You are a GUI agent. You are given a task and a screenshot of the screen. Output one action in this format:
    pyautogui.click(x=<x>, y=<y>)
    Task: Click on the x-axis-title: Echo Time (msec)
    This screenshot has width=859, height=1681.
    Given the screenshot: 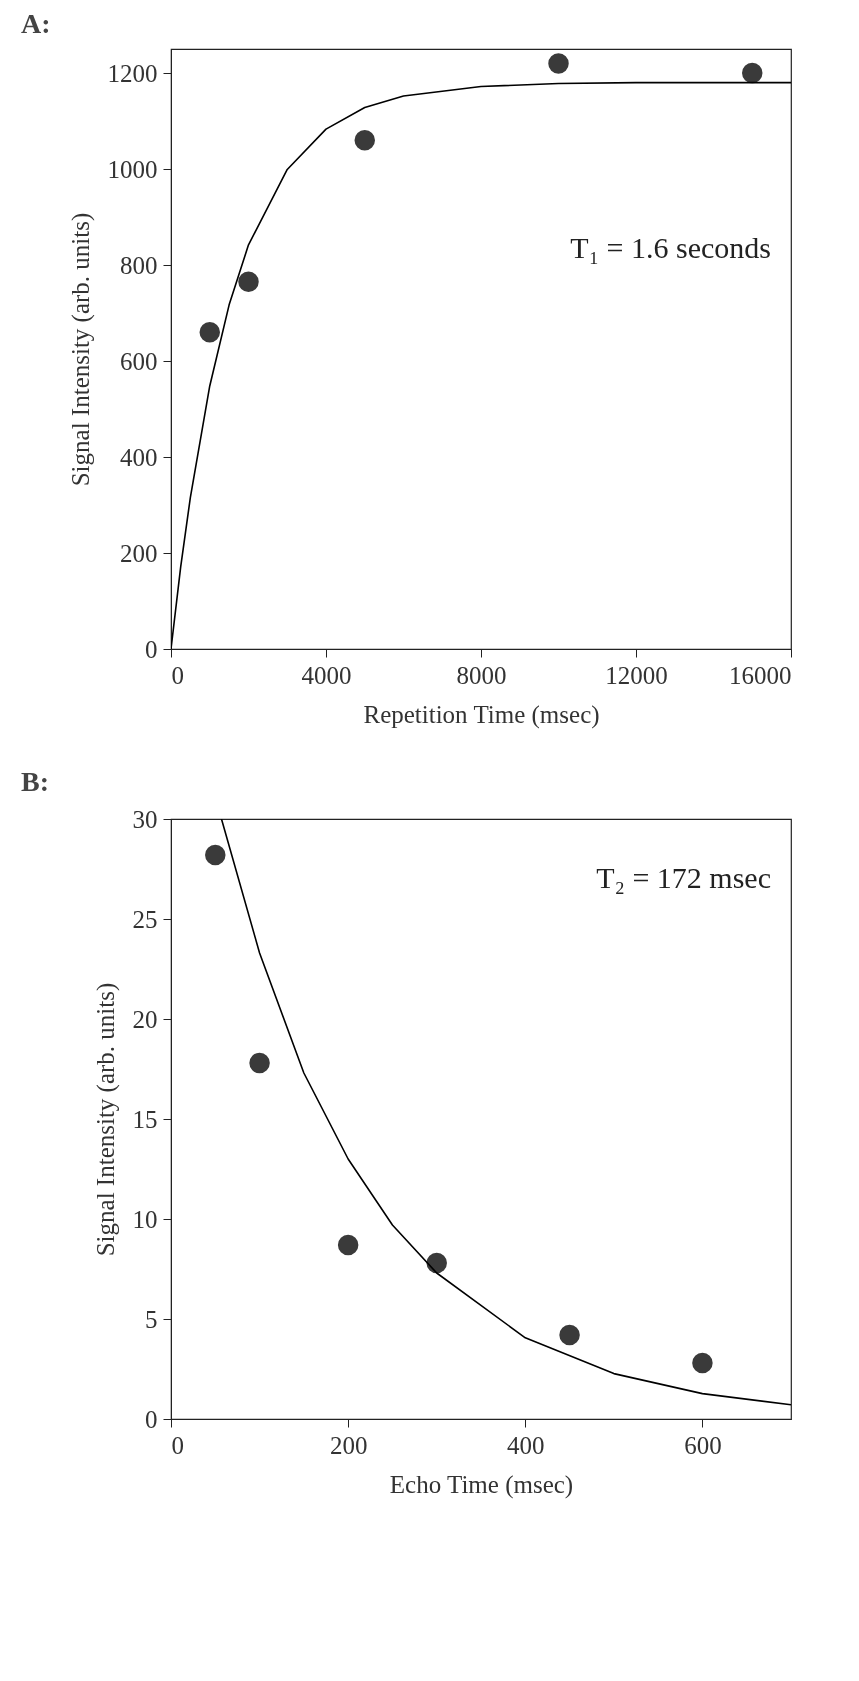 What is the action you would take?
    pyautogui.click(x=481, y=1484)
    